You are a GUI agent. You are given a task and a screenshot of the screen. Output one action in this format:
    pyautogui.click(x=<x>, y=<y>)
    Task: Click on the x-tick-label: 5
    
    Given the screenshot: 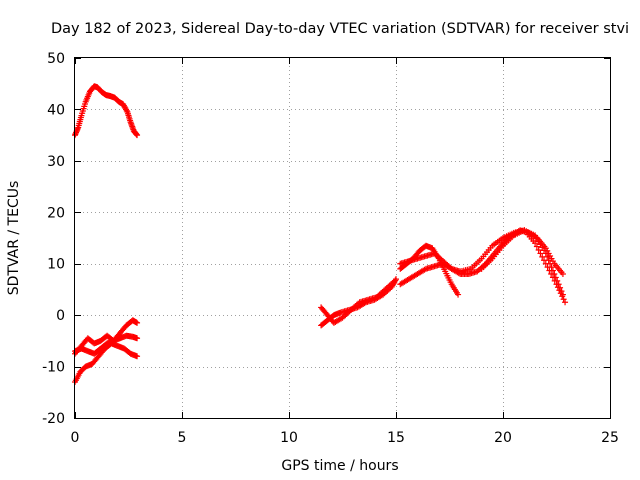 What is the action you would take?
    pyautogui.click(x=182, y=438)
    